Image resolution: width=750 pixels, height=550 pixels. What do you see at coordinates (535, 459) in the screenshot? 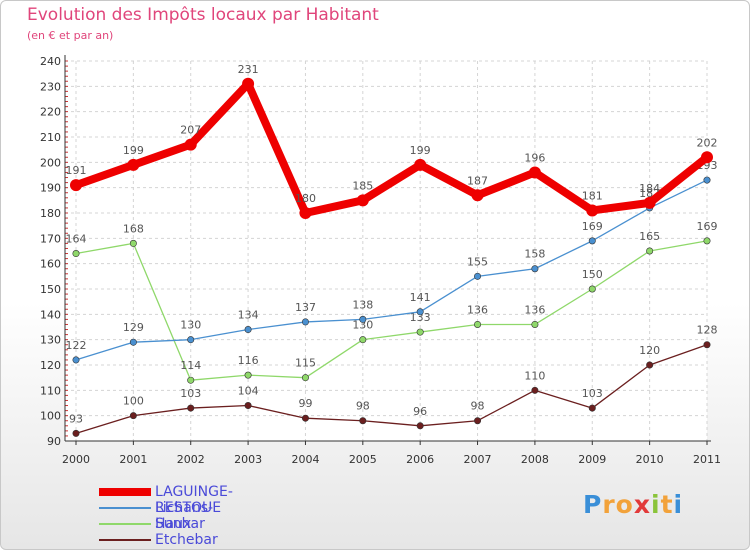
I see `x-tick-label: 2008` at bounding box center [535, 459].